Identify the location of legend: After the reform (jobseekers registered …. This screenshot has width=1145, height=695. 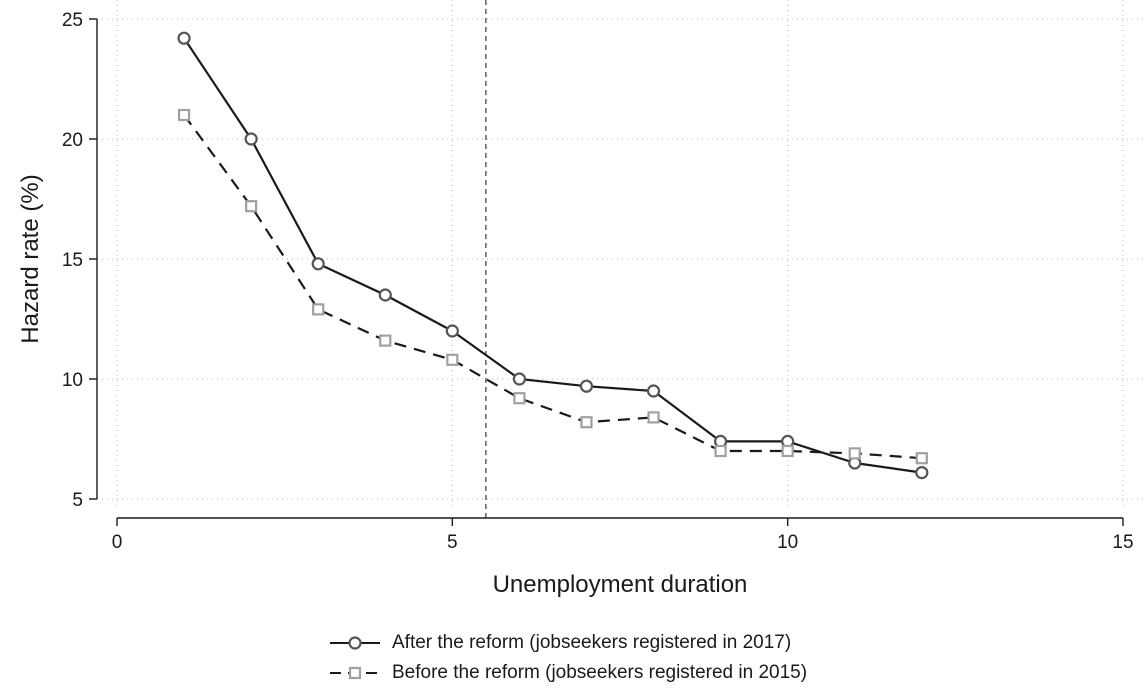
(568, 658).